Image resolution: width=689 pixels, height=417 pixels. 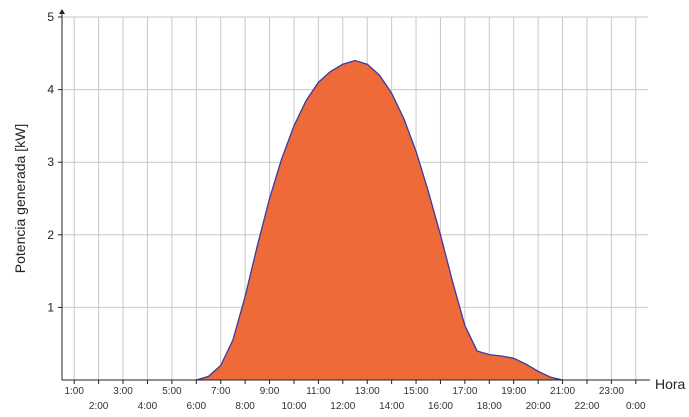 I want to click on y-tick-label: 4, so click(x=50, y=90).